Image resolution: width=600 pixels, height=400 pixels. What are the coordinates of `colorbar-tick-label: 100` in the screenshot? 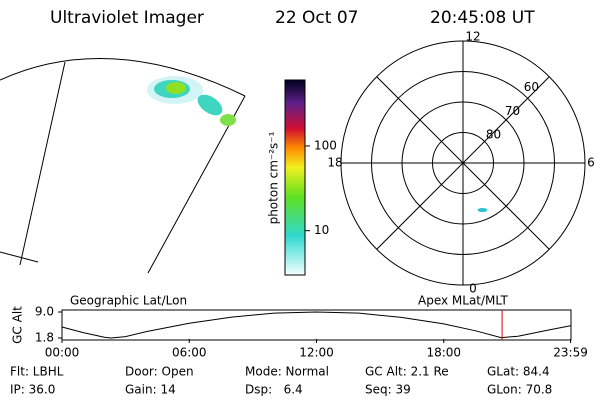 It's located at (325, 145).